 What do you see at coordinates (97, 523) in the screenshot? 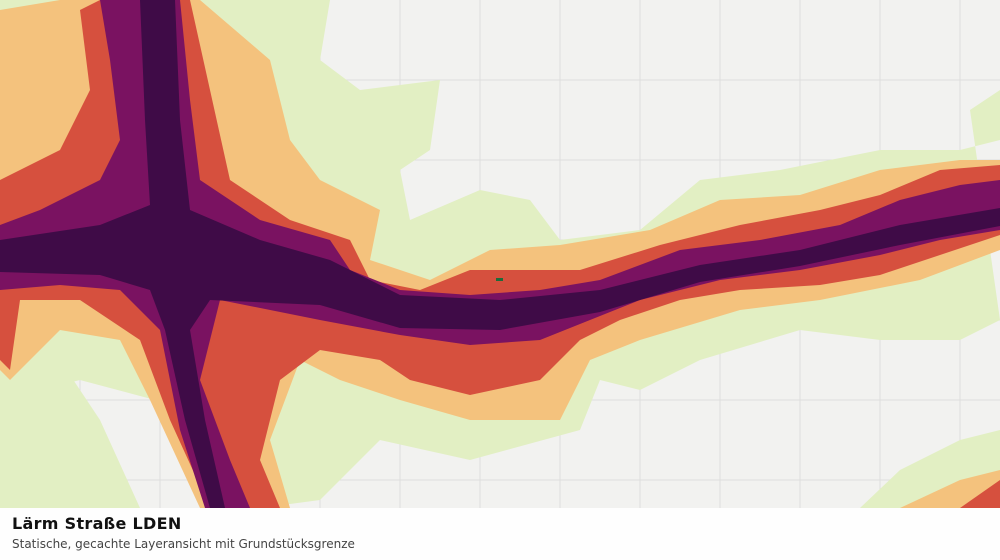
I see `map-title: Lärm Straße LDEN` at bounding box center [97, 523].